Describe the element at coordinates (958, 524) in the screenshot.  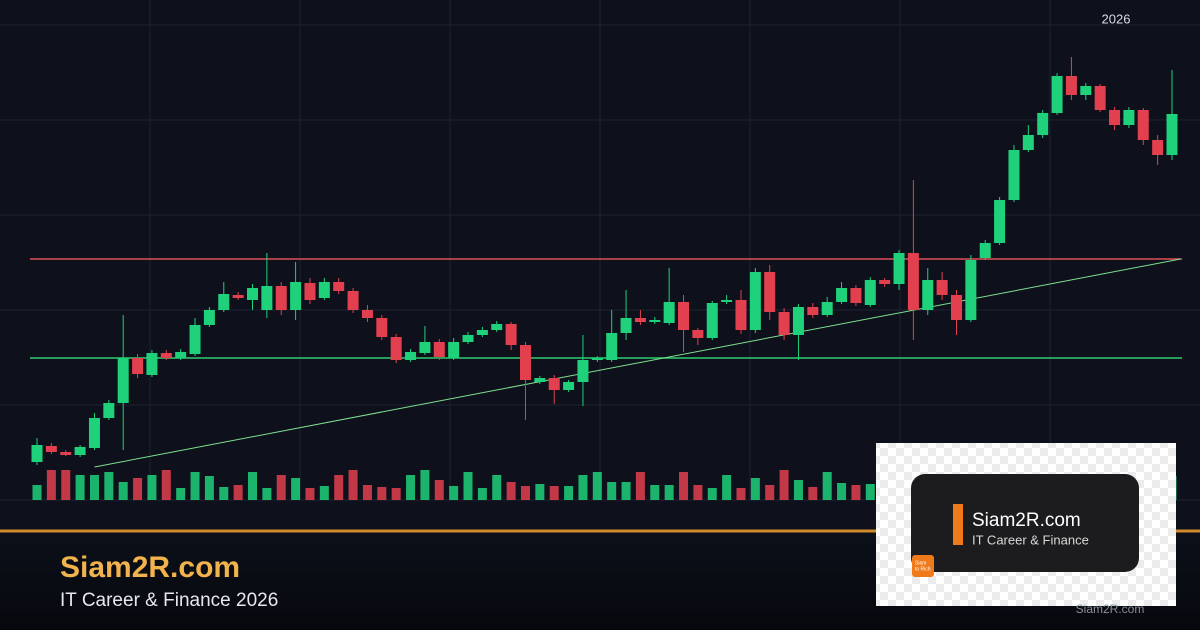
I see `logo-bar` at that location.